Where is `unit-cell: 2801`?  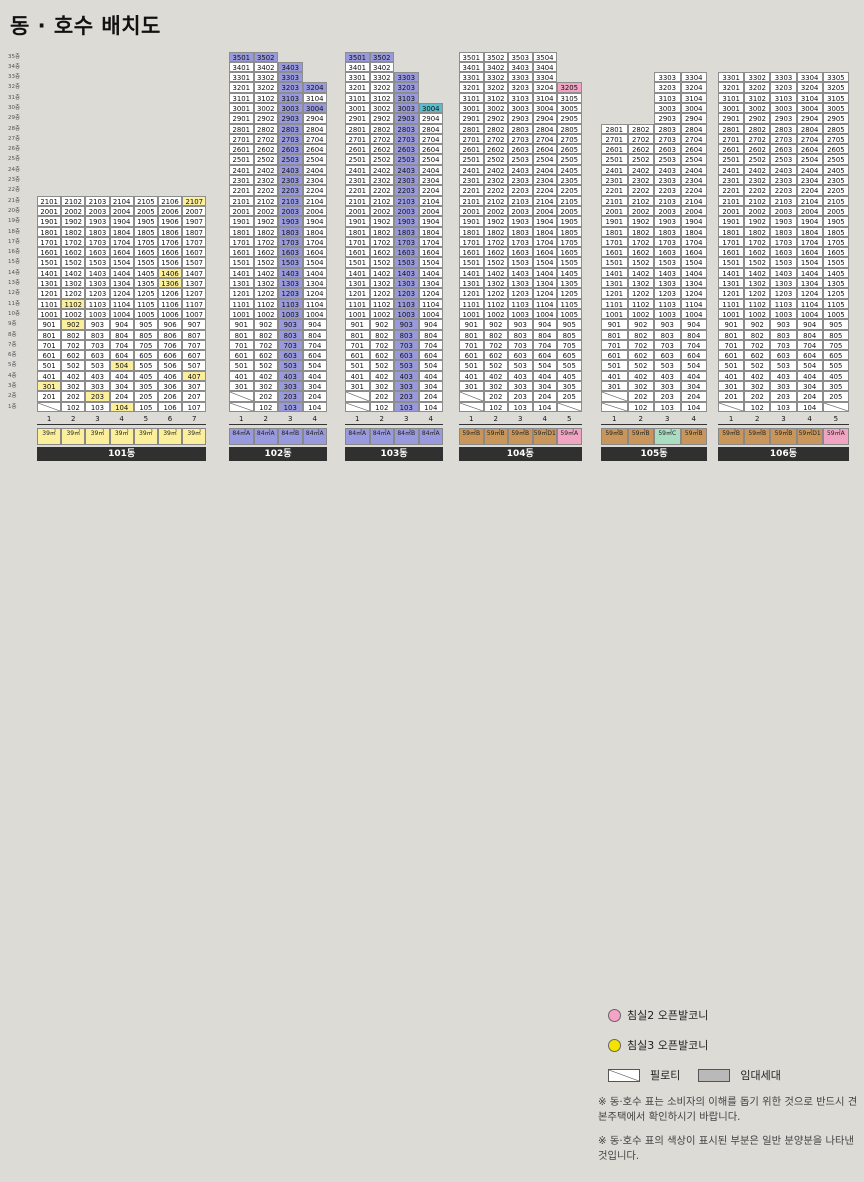 unit-cell: 2801 is located at coordinates (357, 128).